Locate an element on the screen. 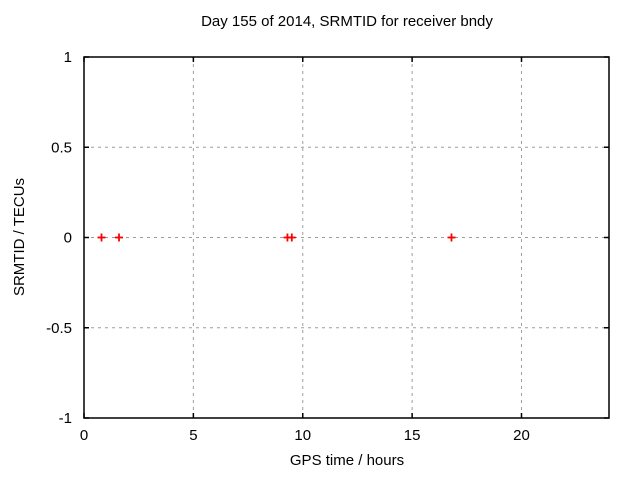 This screenshot has height=480, width=640. y-tick-label: -0.5 is located at coordinates (59, 328).